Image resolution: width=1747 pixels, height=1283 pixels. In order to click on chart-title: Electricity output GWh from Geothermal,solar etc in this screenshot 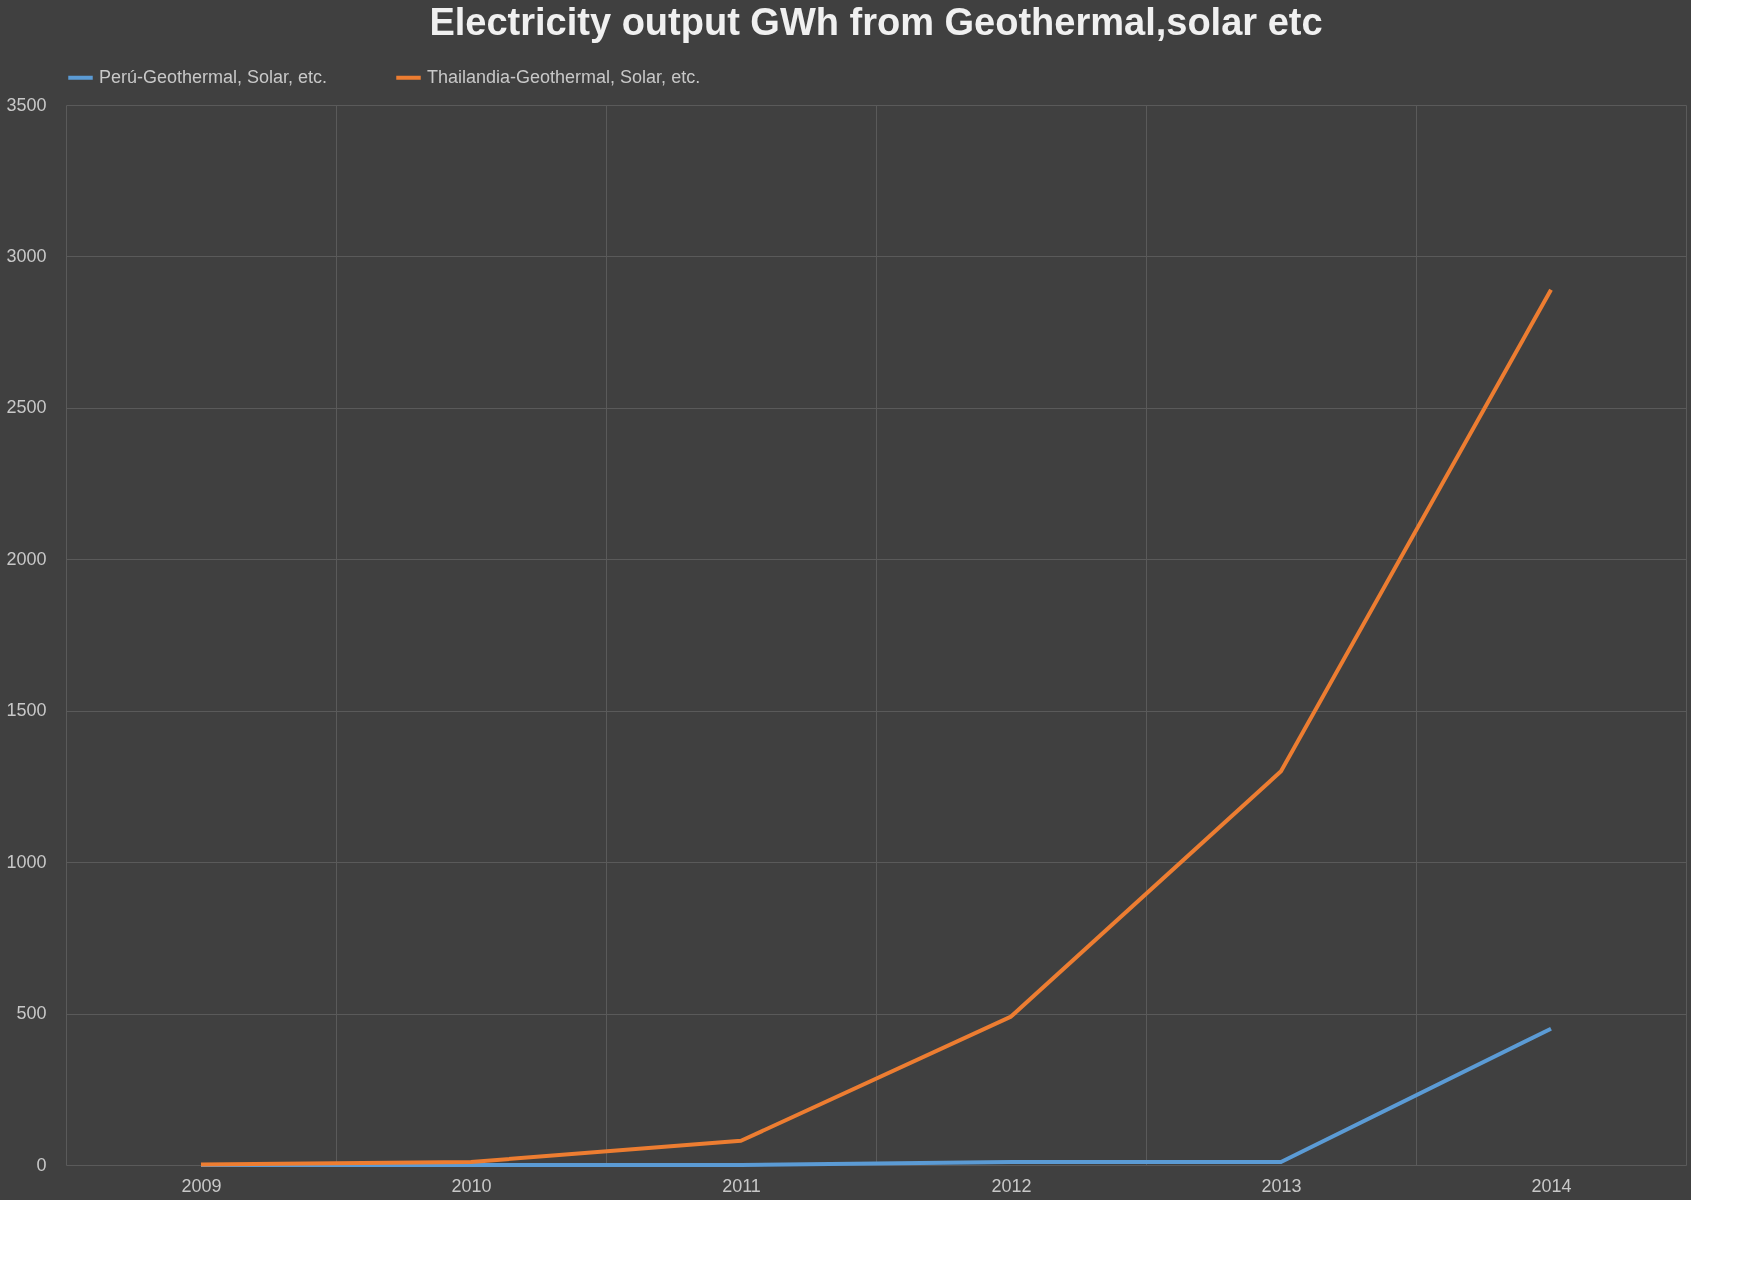, I will do `click(876, 22)`.